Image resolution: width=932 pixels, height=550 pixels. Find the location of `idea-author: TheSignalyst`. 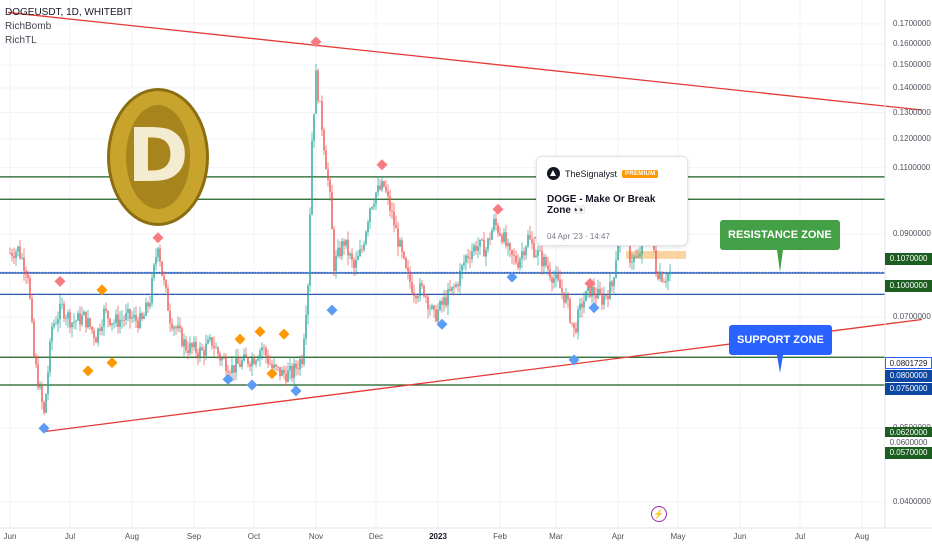

idea-author: TheSignalyst is located at coordinates (591, 173).